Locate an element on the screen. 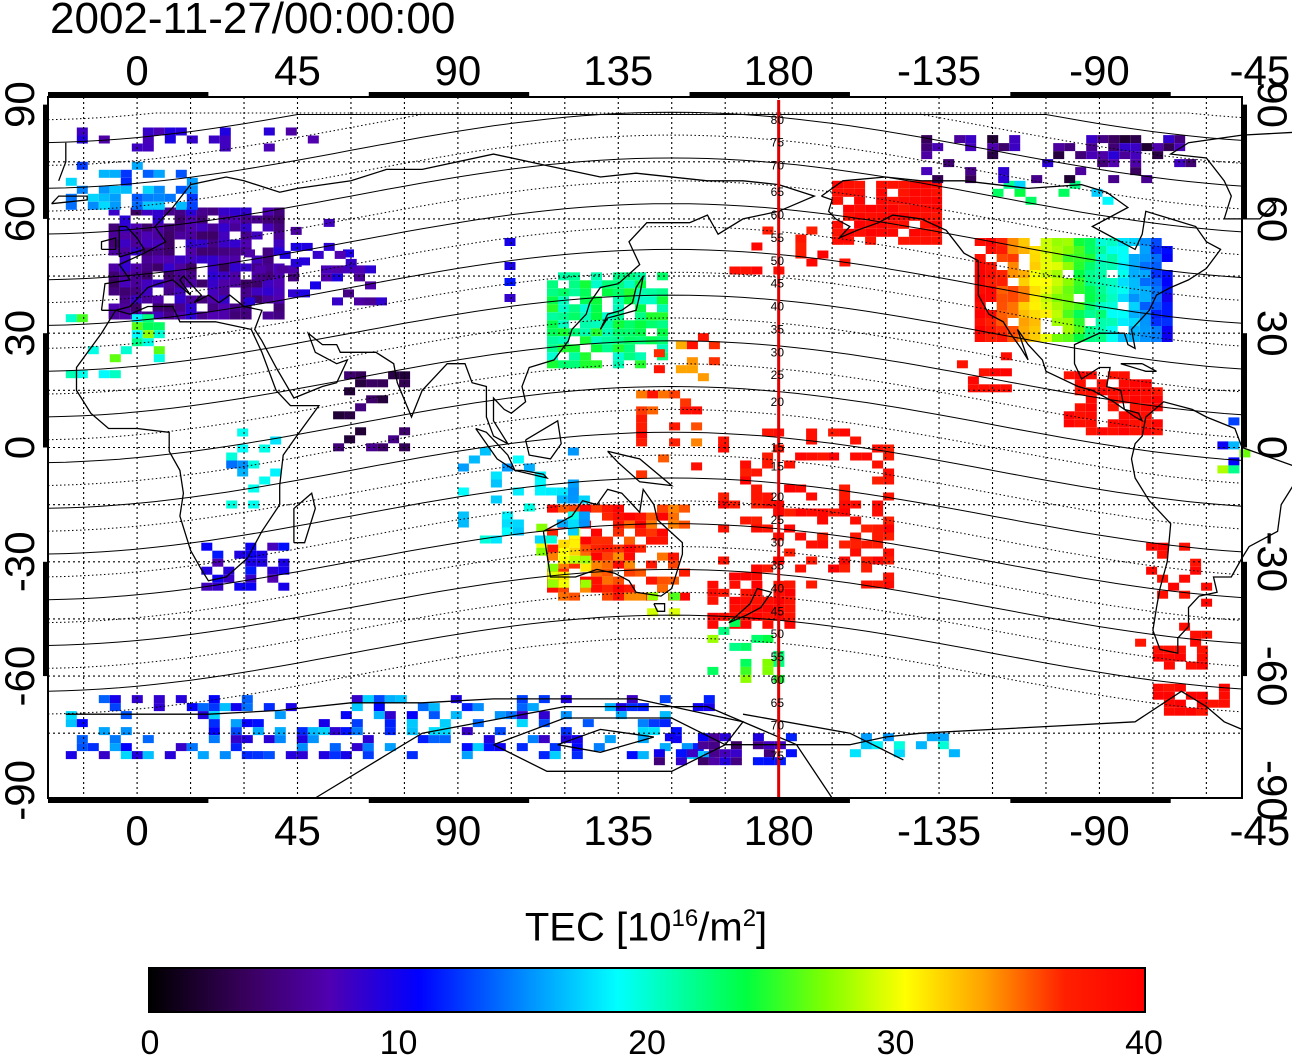  dip-label: 40 is located at coordinates (778, 307).